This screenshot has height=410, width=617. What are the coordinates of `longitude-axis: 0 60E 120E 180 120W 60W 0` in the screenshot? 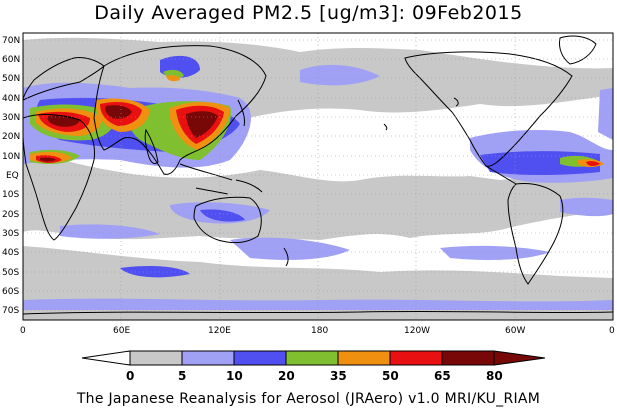 It's located at (317, 331).